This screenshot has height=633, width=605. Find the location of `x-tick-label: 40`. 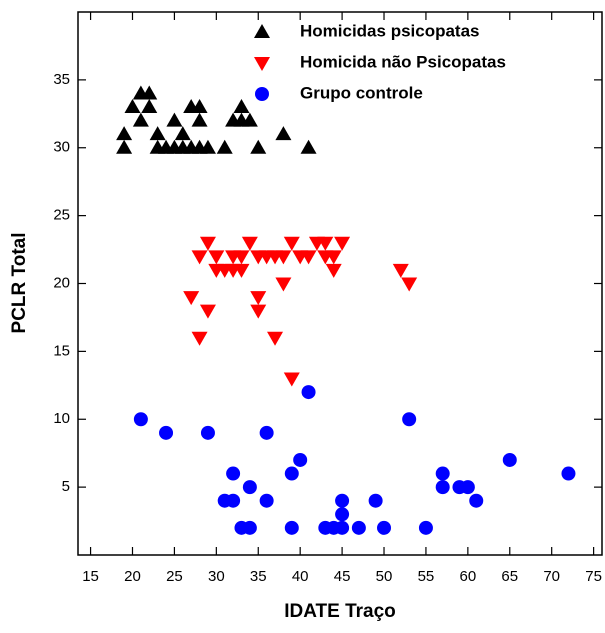

x-tick-label: 40 is located at coordinates (300, 576).